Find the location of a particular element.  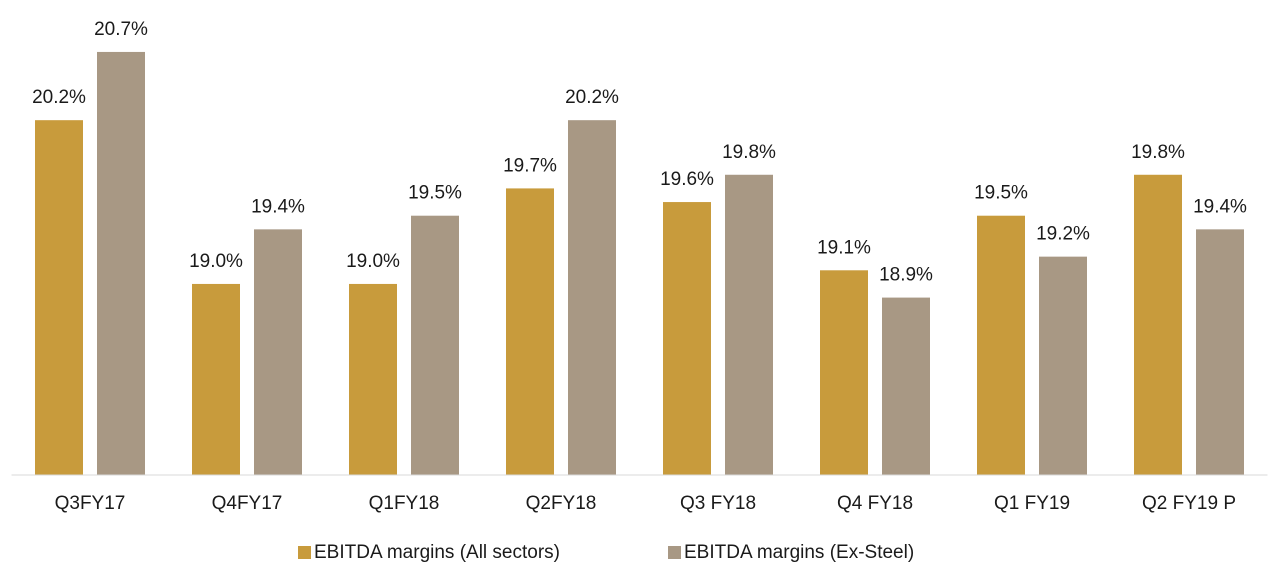

data-label: 19.1% is located at coordinates (844, 247).